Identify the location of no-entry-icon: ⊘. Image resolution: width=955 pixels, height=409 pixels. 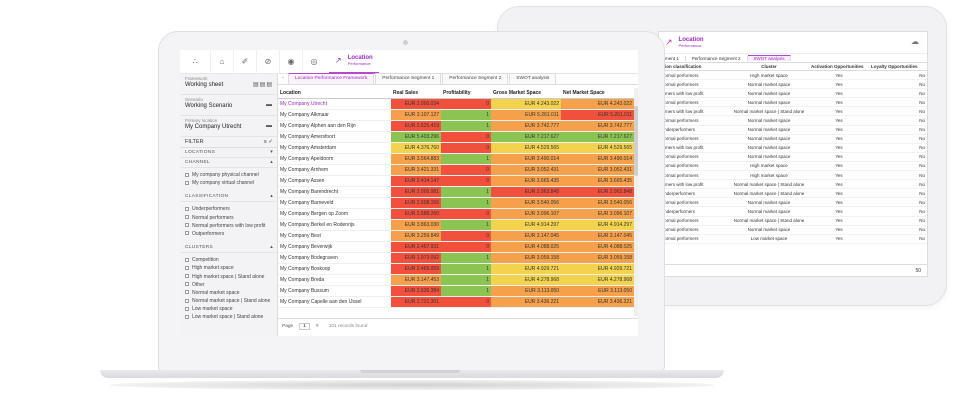
(267, 62).